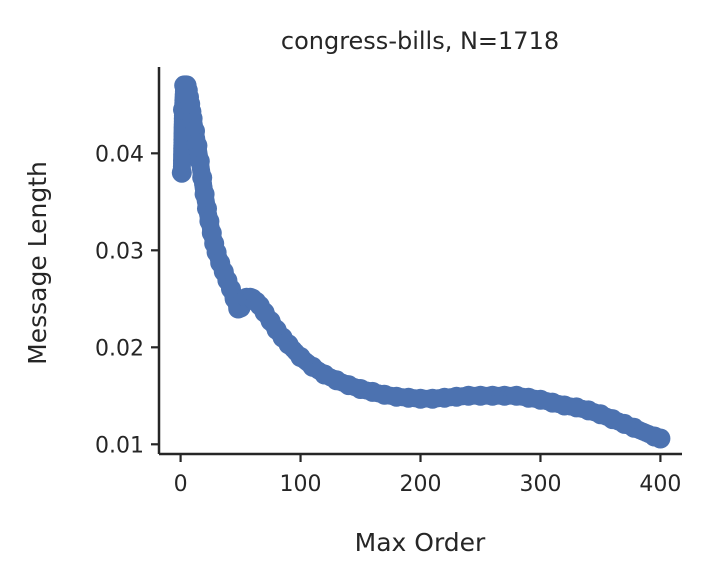 The width and height of the screenshot is (709, 582). I want to click on y-tick-label: 0.04, so click(119, 154).